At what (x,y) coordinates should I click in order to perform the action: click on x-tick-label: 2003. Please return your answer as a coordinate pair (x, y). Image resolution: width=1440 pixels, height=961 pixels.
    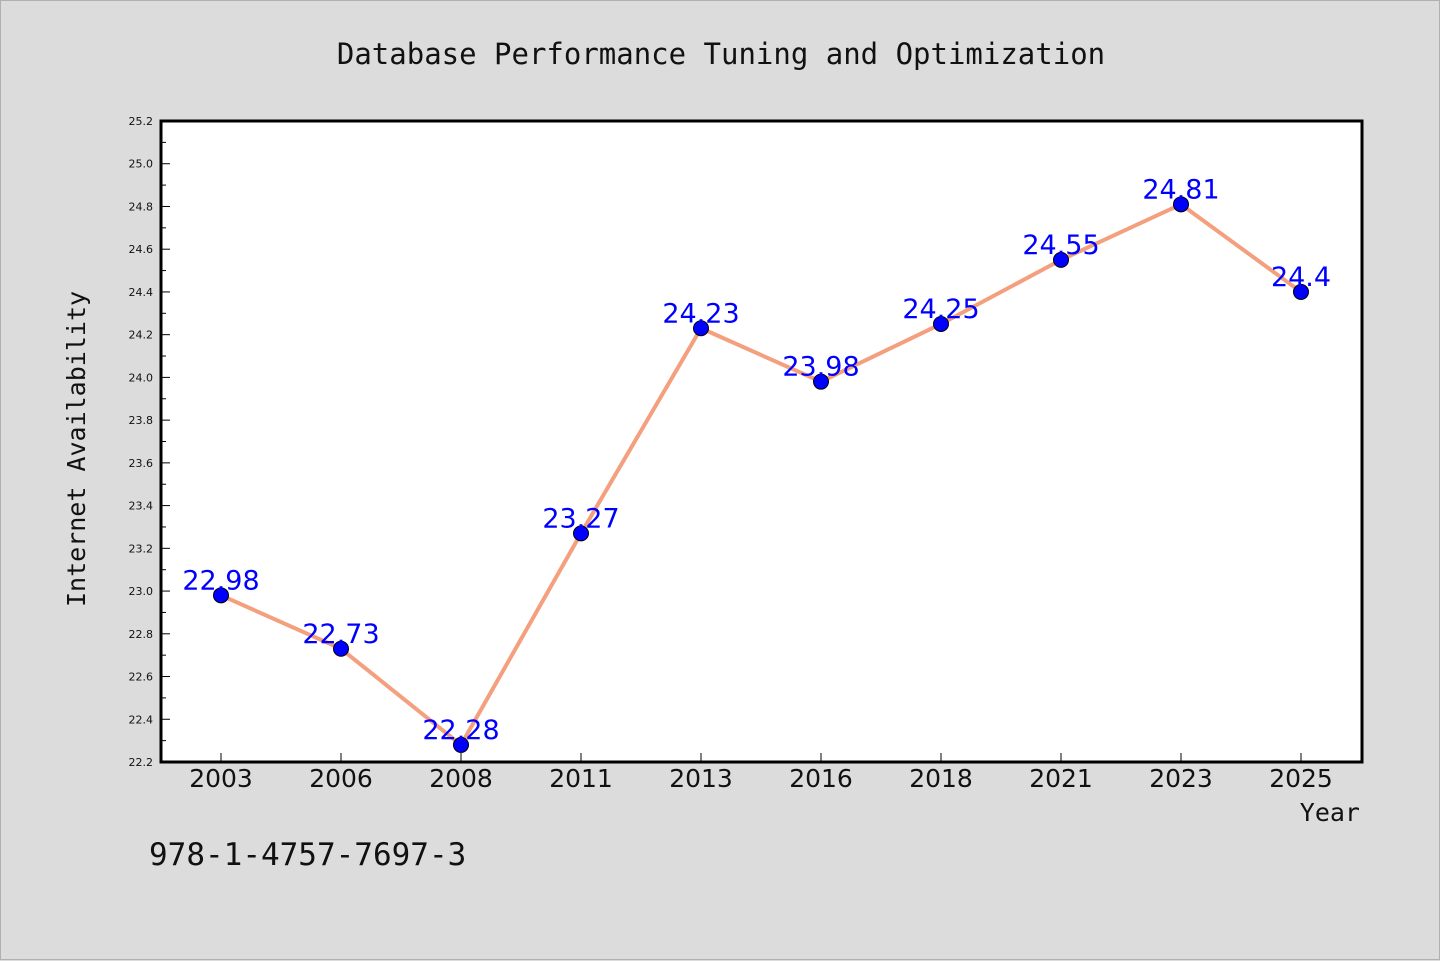
    Looking at the image, I should click on (221, 778).